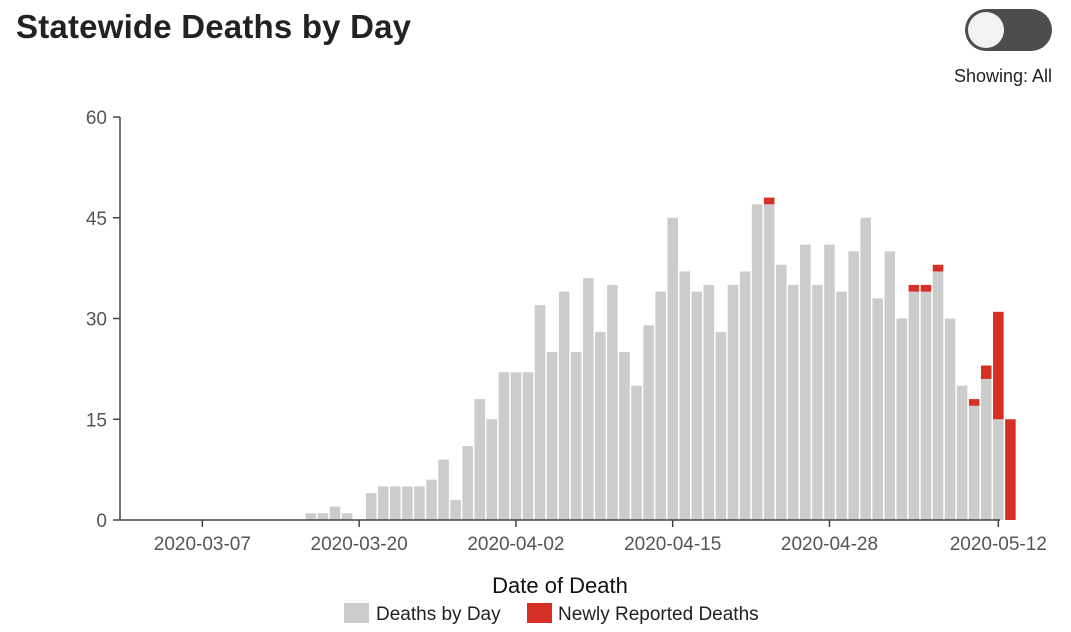  I want to click on show-all-toggle, so click(1008, 30).